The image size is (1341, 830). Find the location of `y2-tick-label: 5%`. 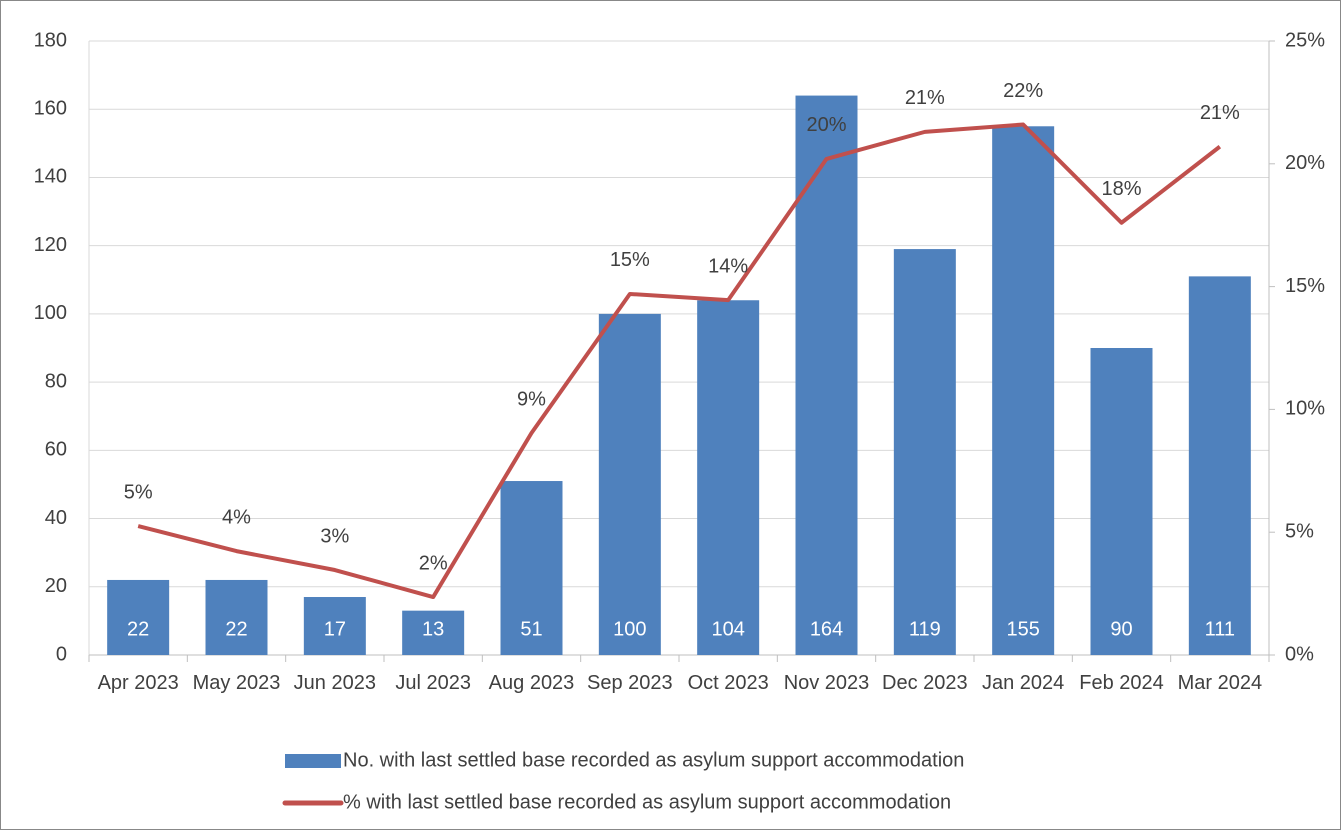

y2-tick-label: 5% is located at coordinates (1299, 531).